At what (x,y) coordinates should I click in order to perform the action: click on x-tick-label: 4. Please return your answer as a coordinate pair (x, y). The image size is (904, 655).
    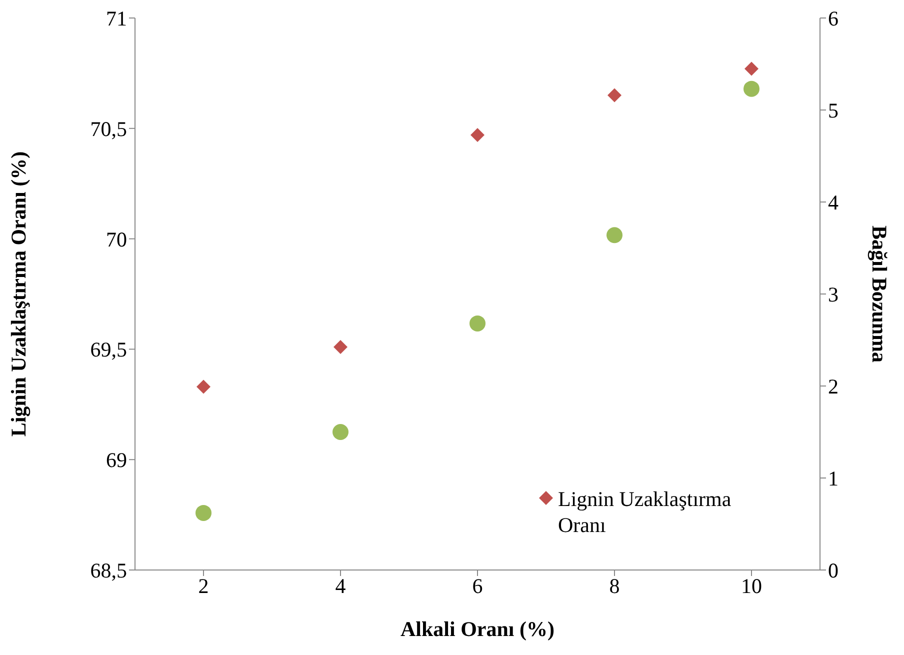
    Looking at the image, I should click on (340, 586).